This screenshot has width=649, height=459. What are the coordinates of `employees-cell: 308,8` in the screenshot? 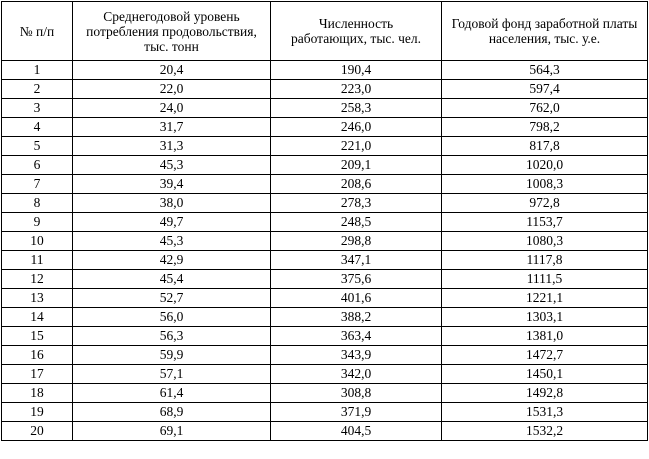 It's located at (356, 393).